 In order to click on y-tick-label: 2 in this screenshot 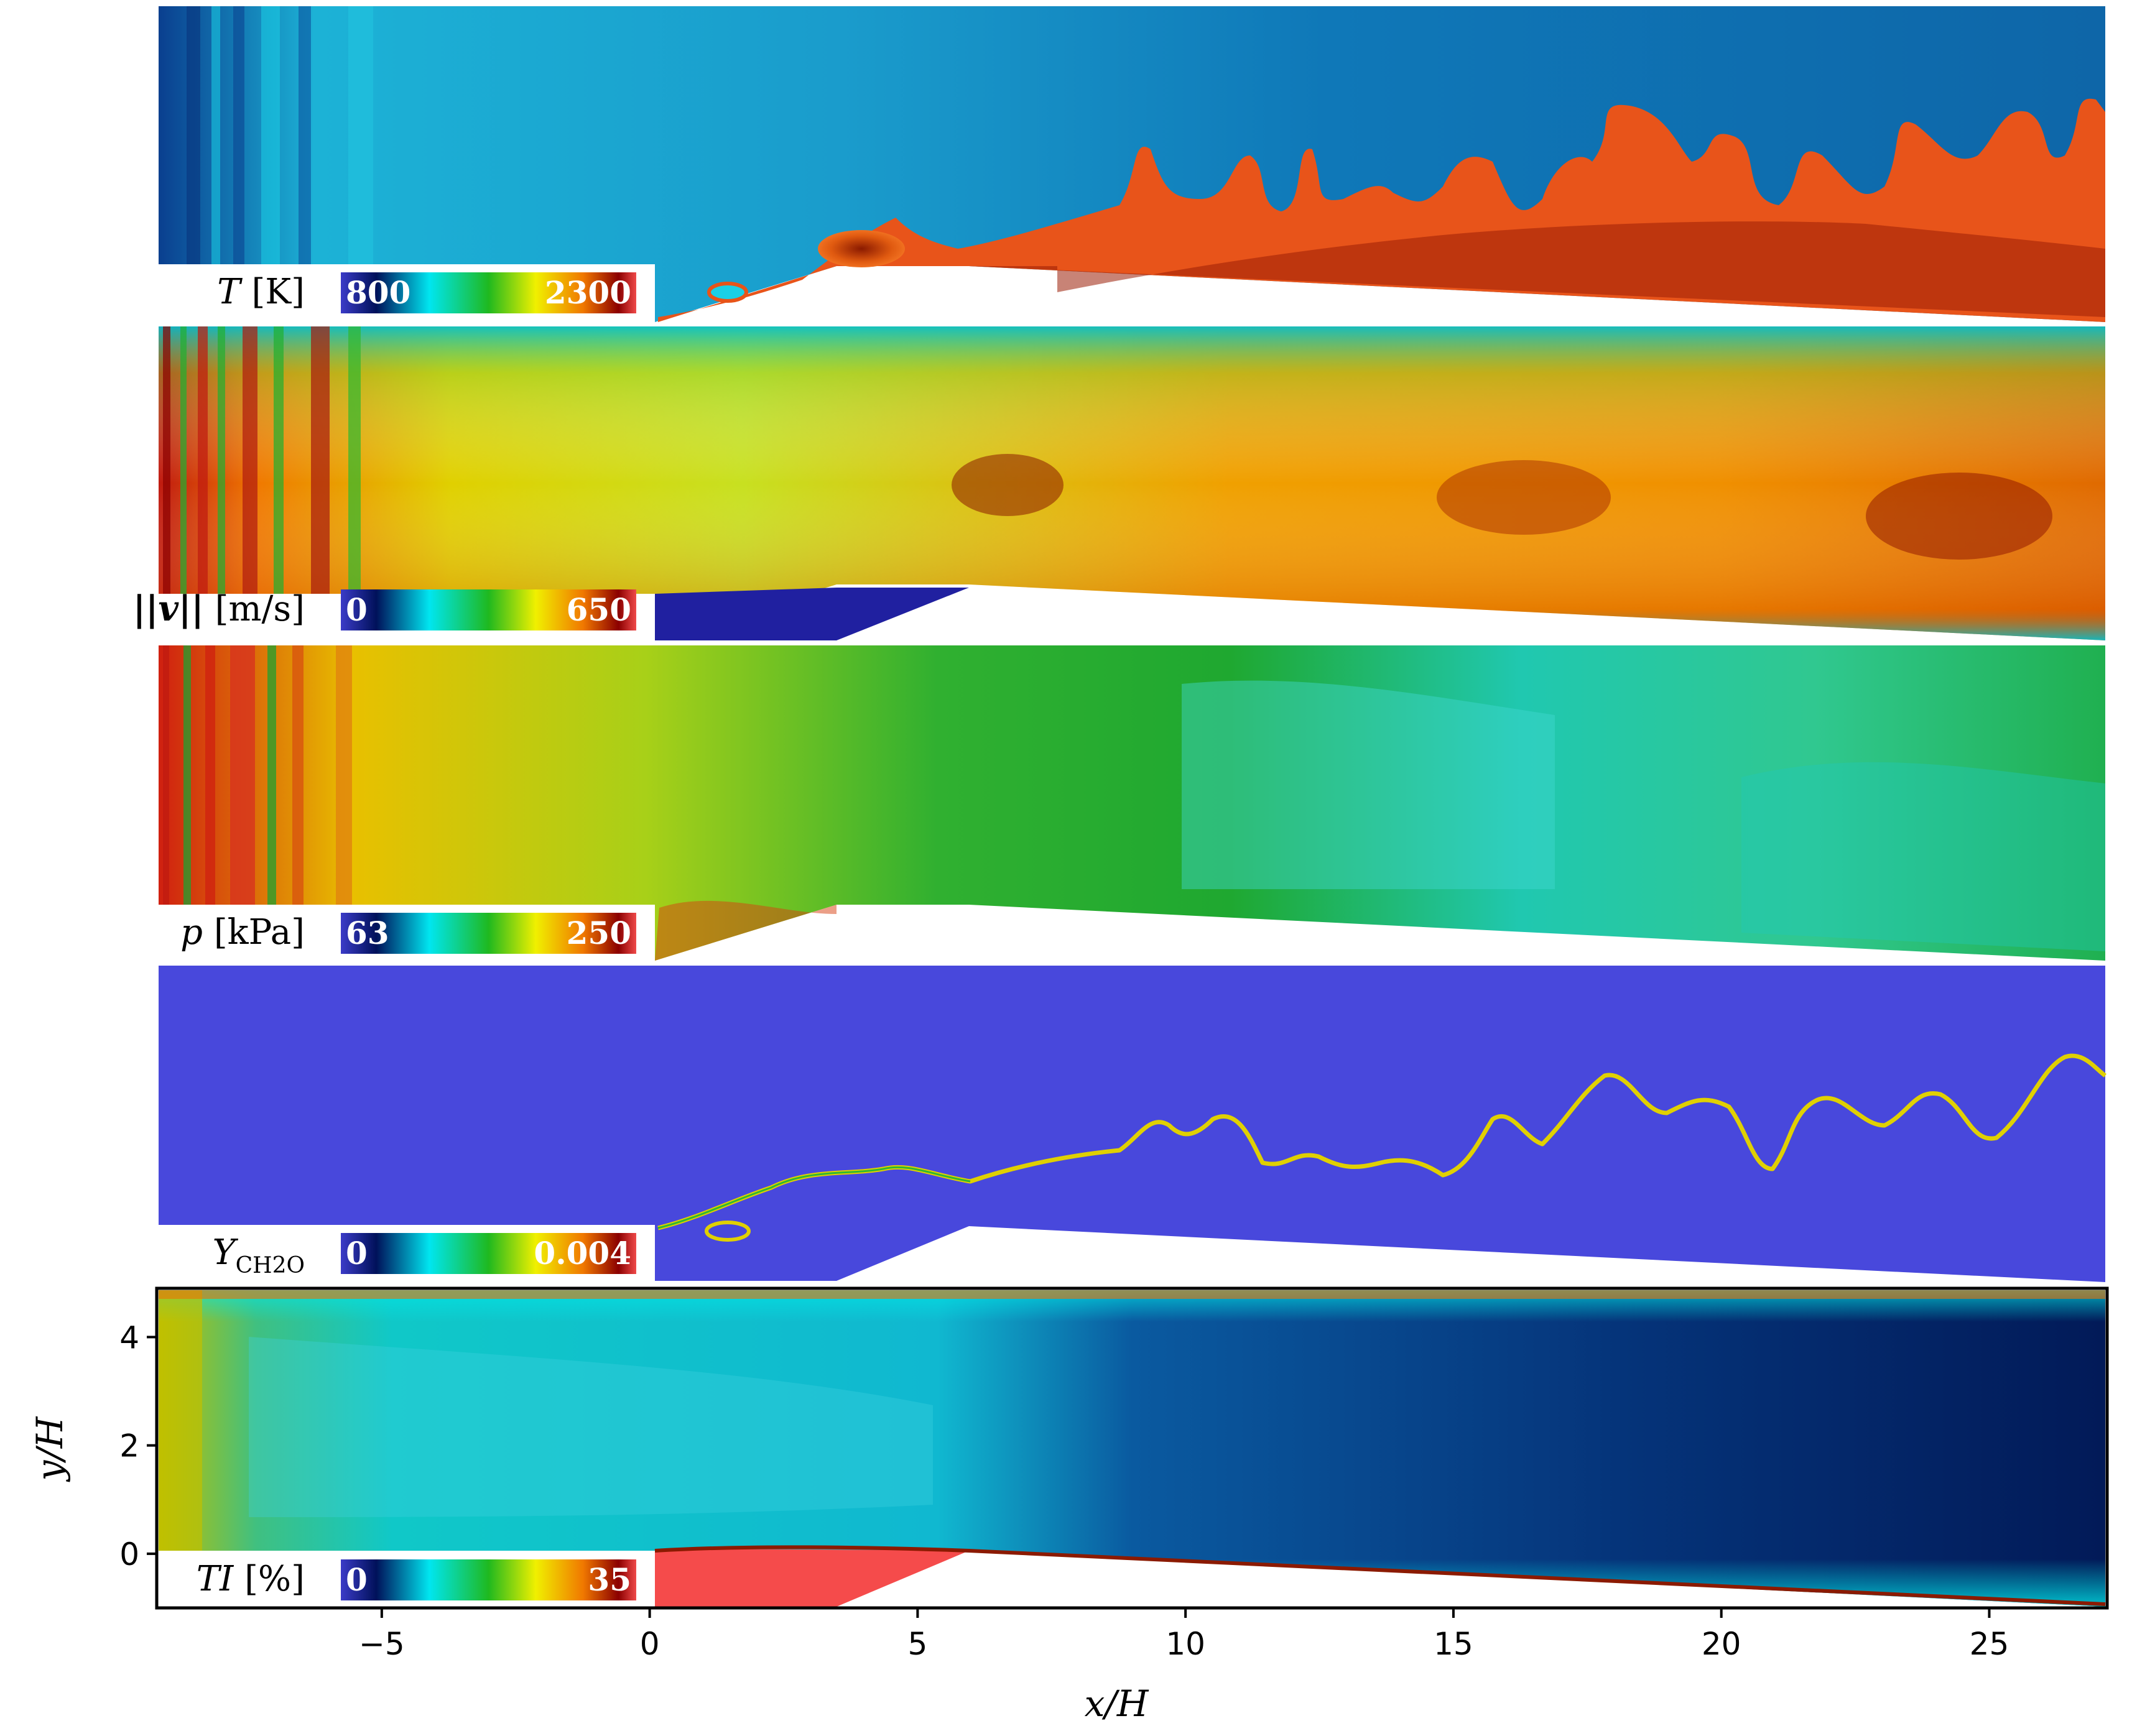, I will do `click(129, 1446)`.